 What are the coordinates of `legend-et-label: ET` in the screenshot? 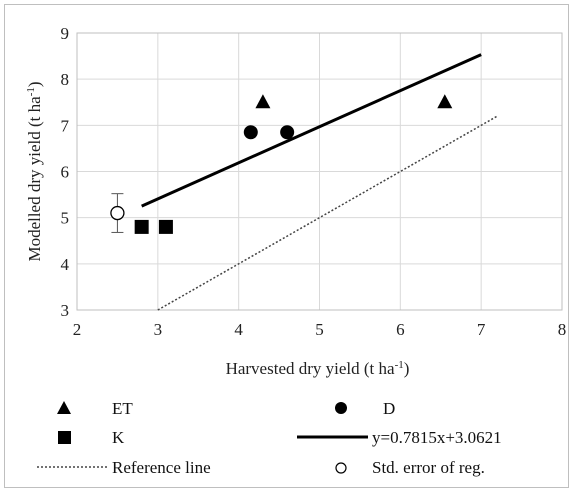 It's located at (122, 408).